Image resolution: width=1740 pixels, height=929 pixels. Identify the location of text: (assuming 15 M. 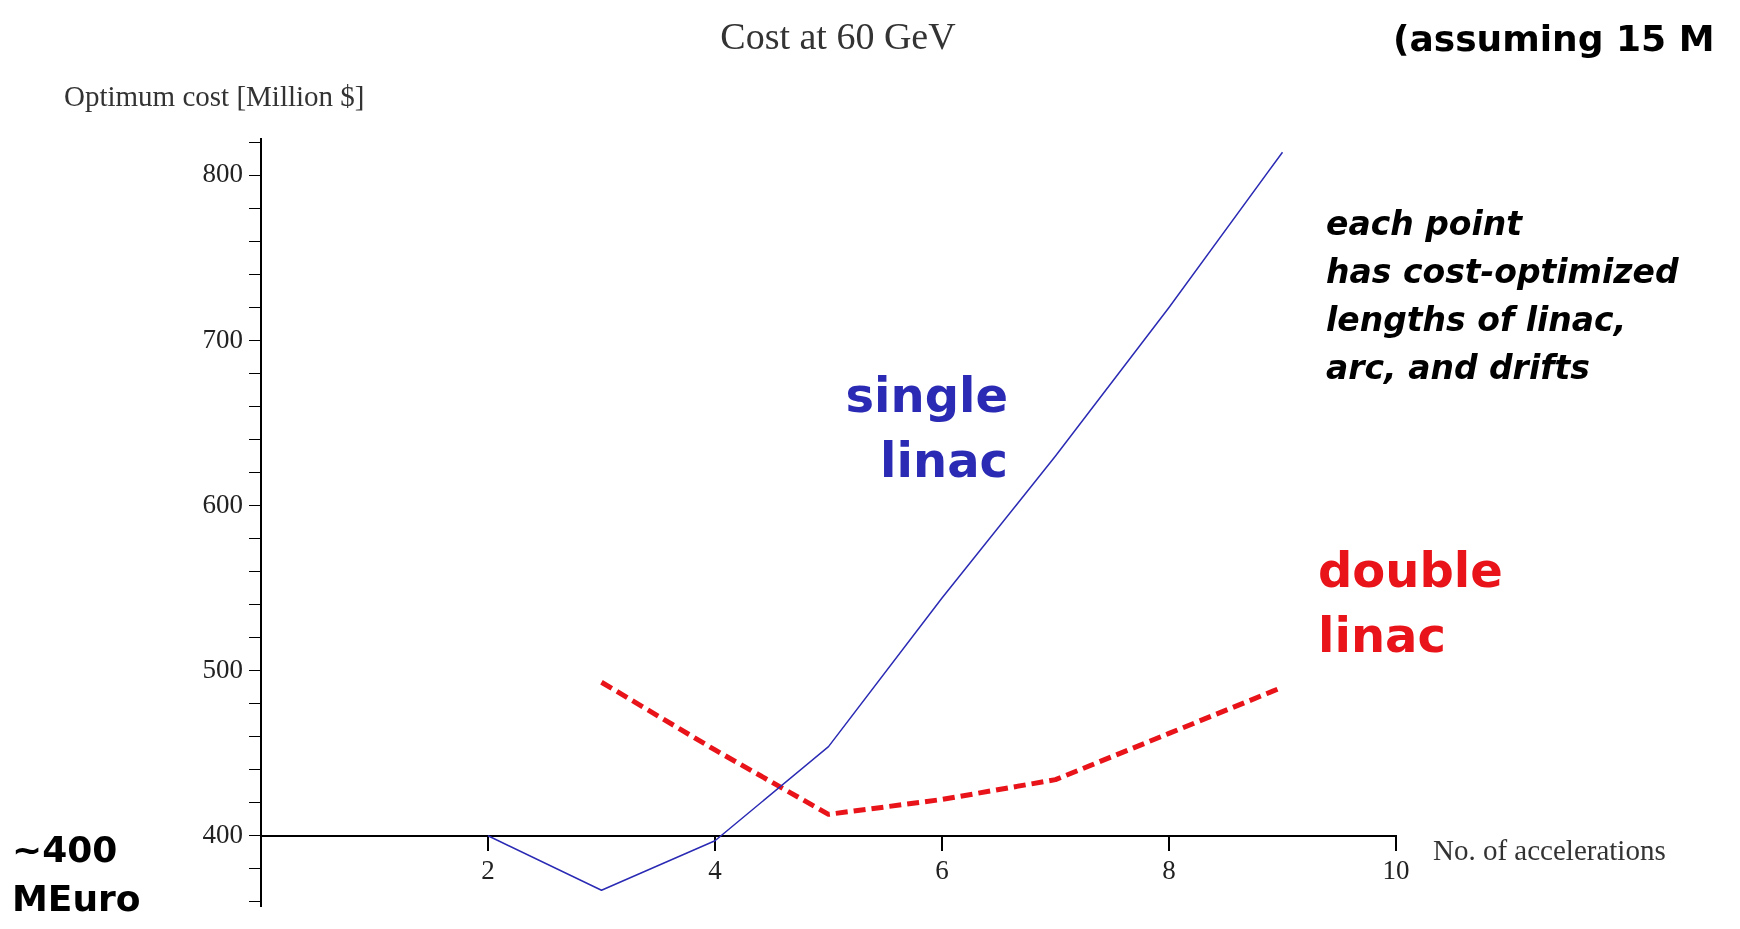
(1554, 39).